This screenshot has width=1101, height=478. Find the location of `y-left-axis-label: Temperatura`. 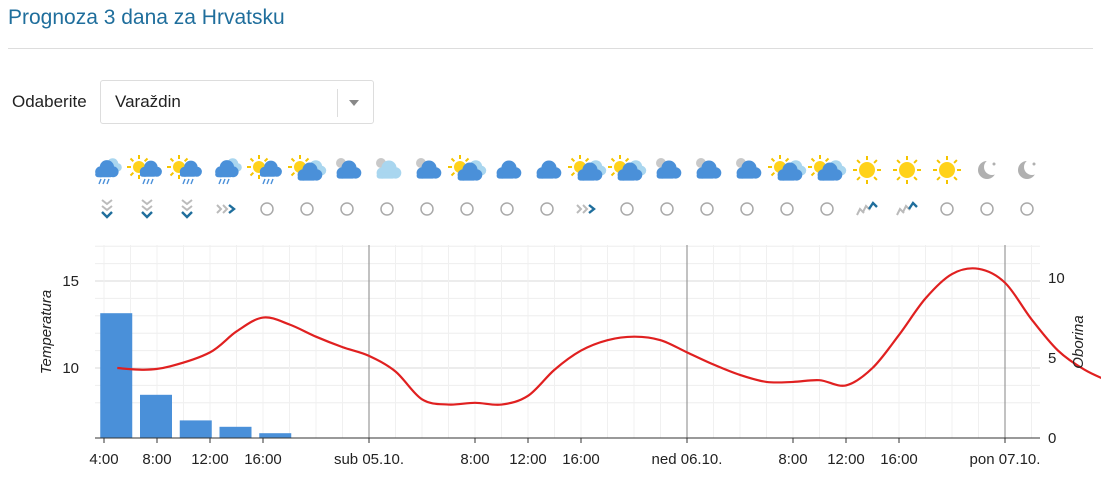

y-left-axis-label: Temperatura is located at coordinates (46, 332).